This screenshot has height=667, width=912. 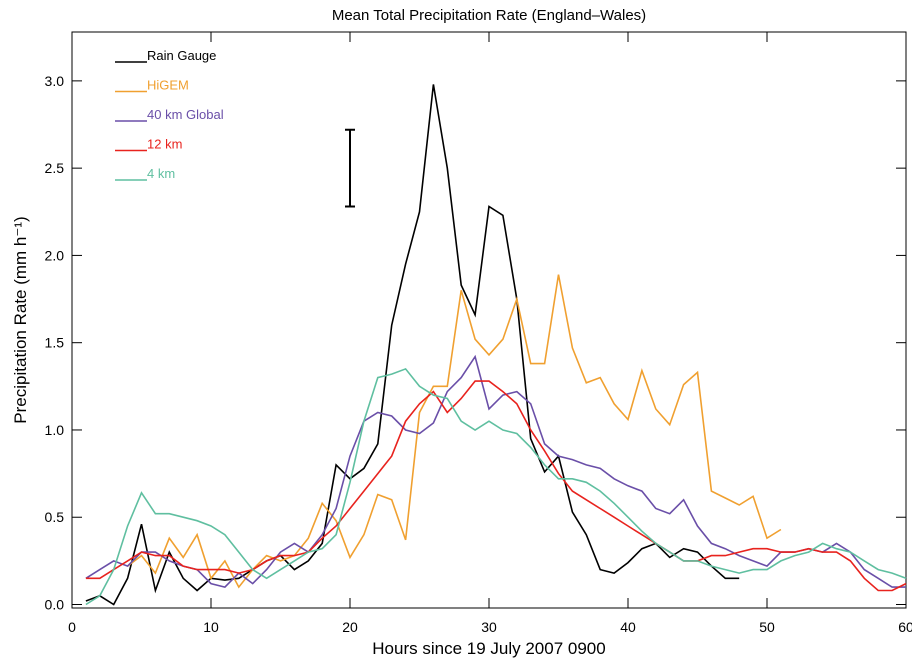 I want to click on legend-label: 12 km, so click(x=164, y=144).